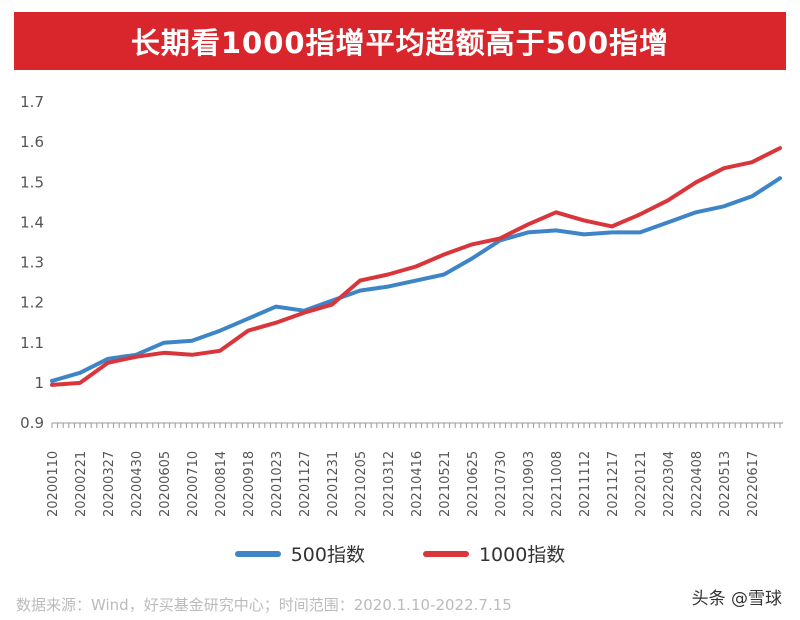 This screenshot has width=800, height=620. I want to click on y-tick-label: 1.5, so click(32, 182).